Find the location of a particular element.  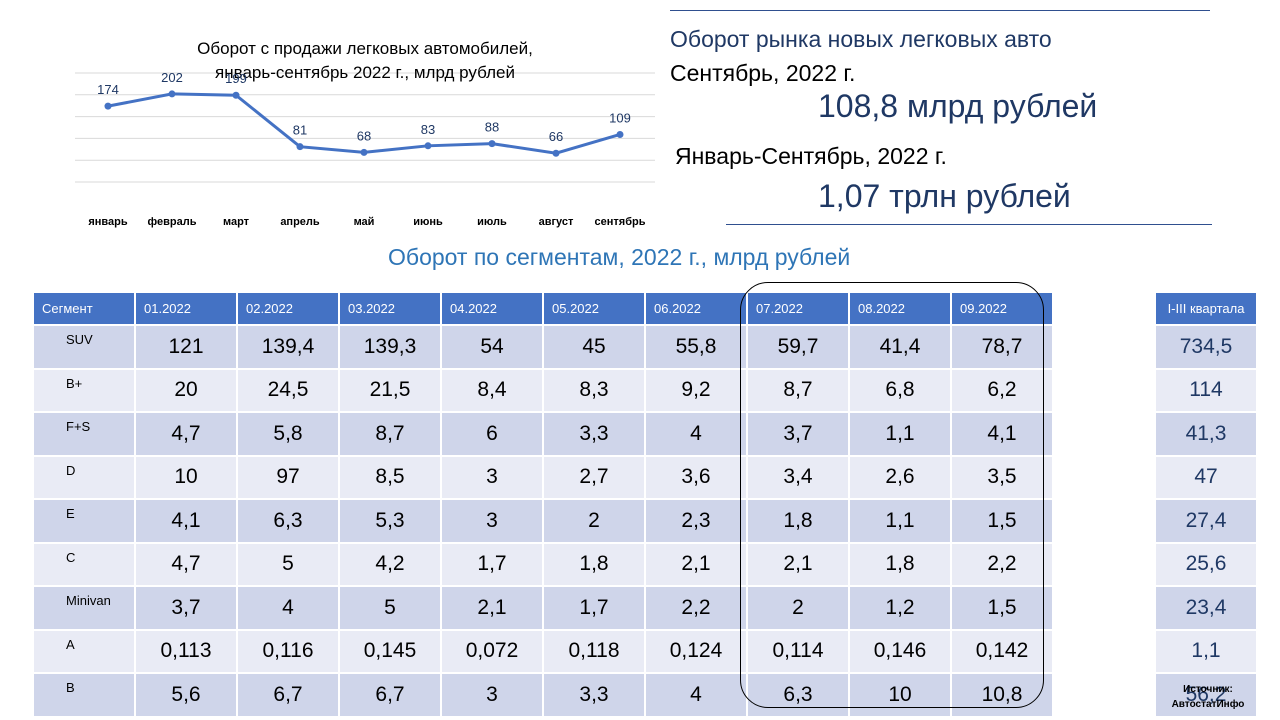

table-row: F+S 4,7 5,8 8,7 6 3,3 4 3,7 1,1 4,1 41,3 is located at coordinates (645, 434).